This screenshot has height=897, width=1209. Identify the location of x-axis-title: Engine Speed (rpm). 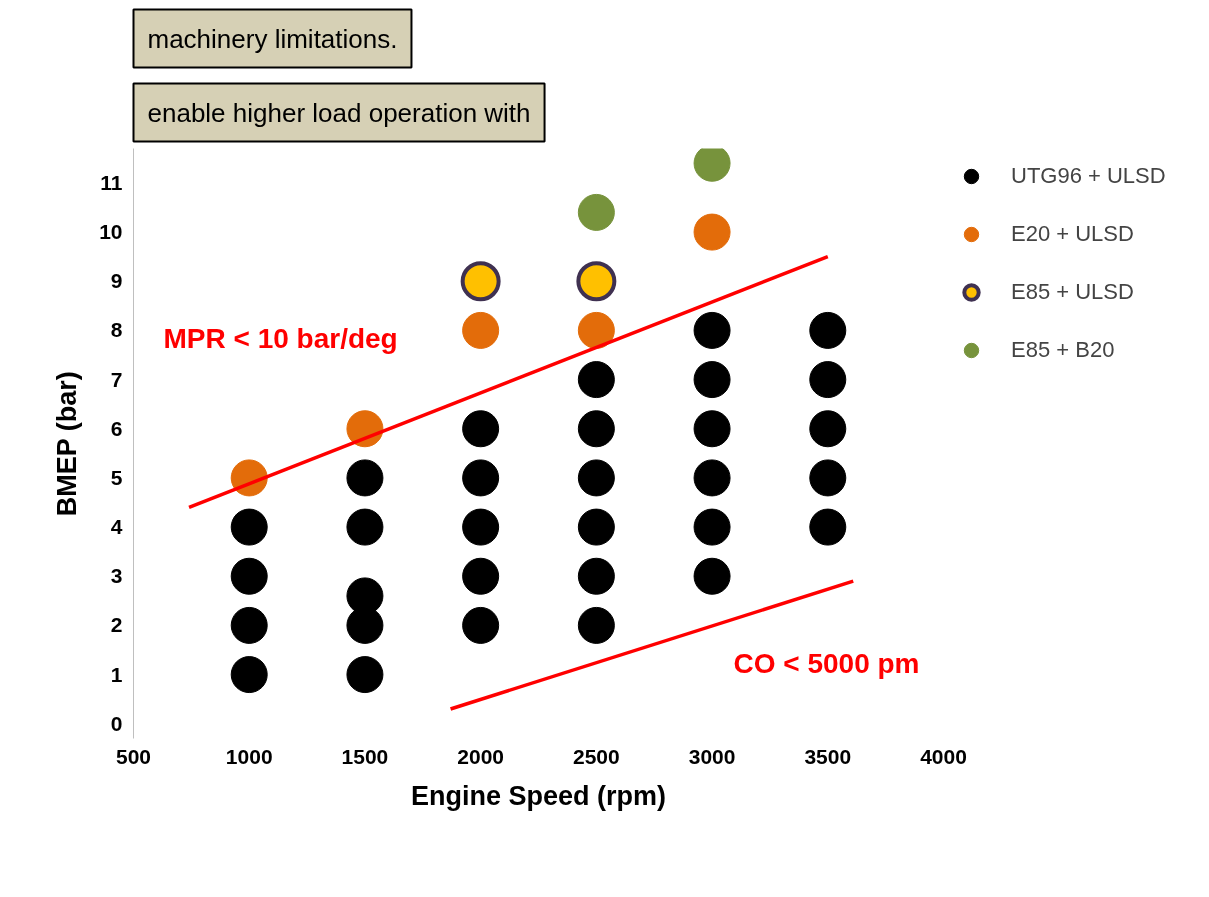
(538, 795).